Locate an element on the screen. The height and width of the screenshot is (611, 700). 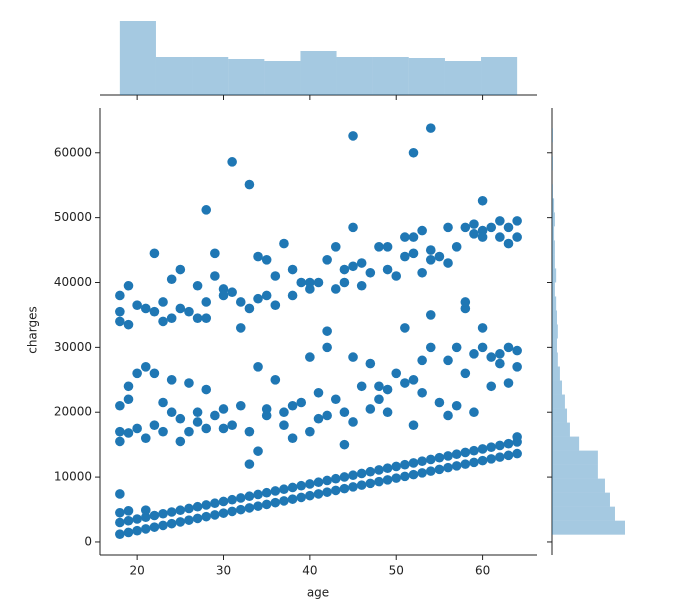
y-tick-label: 10000 is located at coordinates (73, 477).